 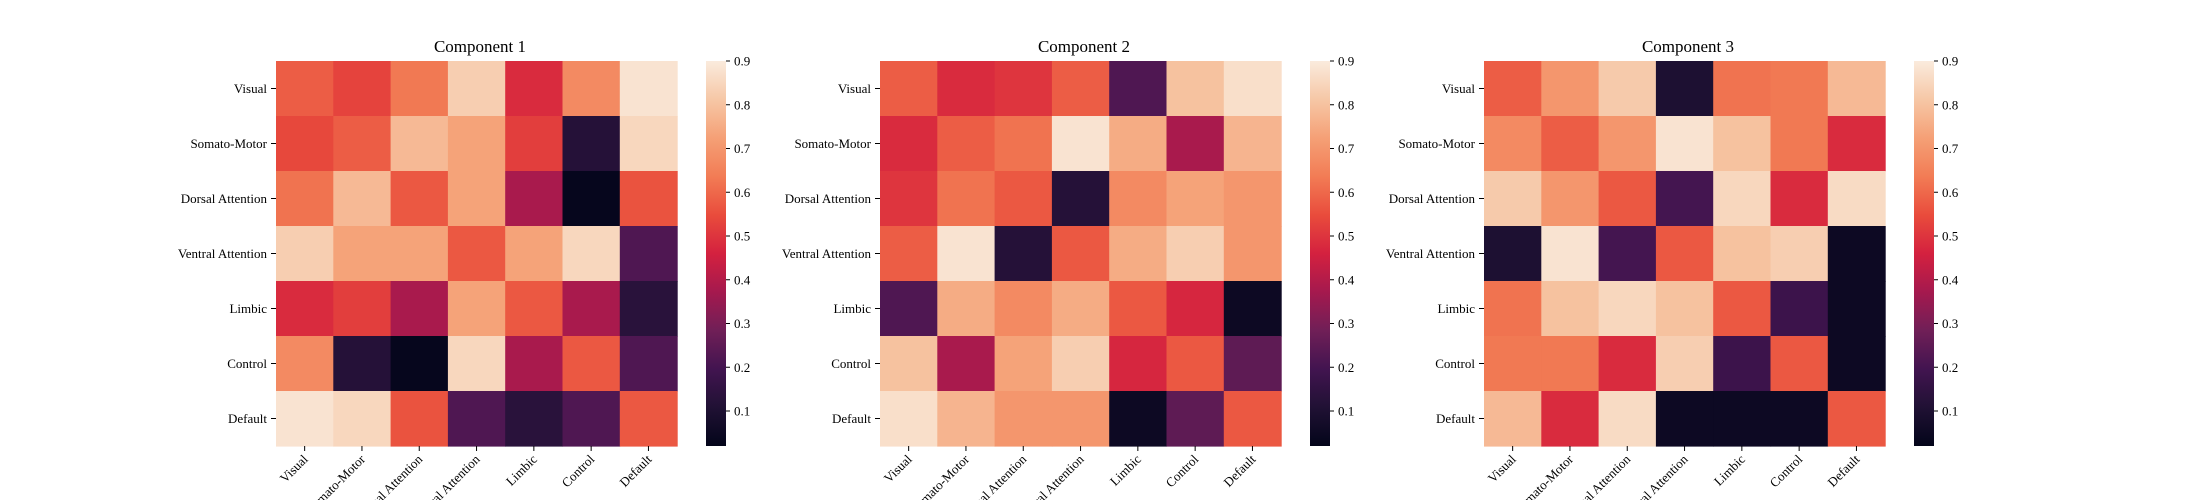 I want to click on y-tick-label: Visual, so click(x=251, y=88).